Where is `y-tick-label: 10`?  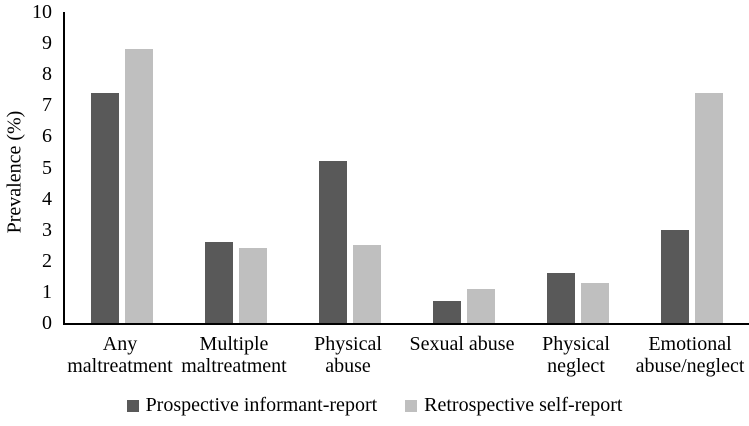
y-tick-label: 10 is located at coordinates (42, 12).